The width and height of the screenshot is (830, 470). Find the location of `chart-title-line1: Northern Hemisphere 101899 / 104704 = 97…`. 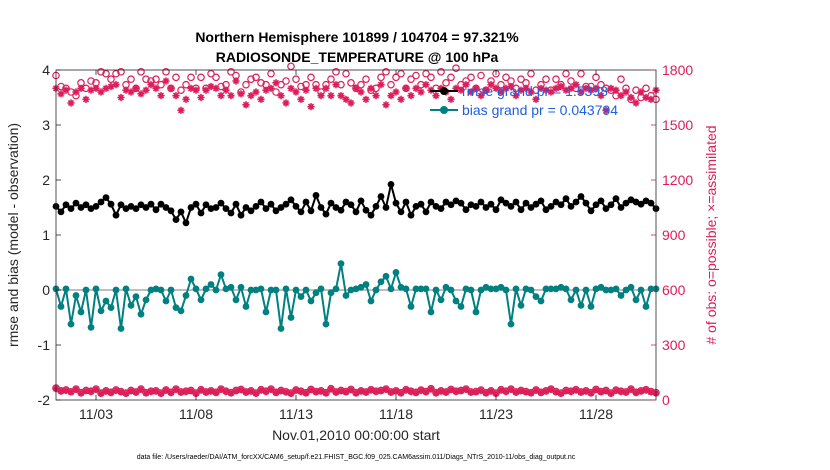

chart-title-line1: Northern Hemisphere 101899 / 104704 = 97… is located at coordinates (357, 37).